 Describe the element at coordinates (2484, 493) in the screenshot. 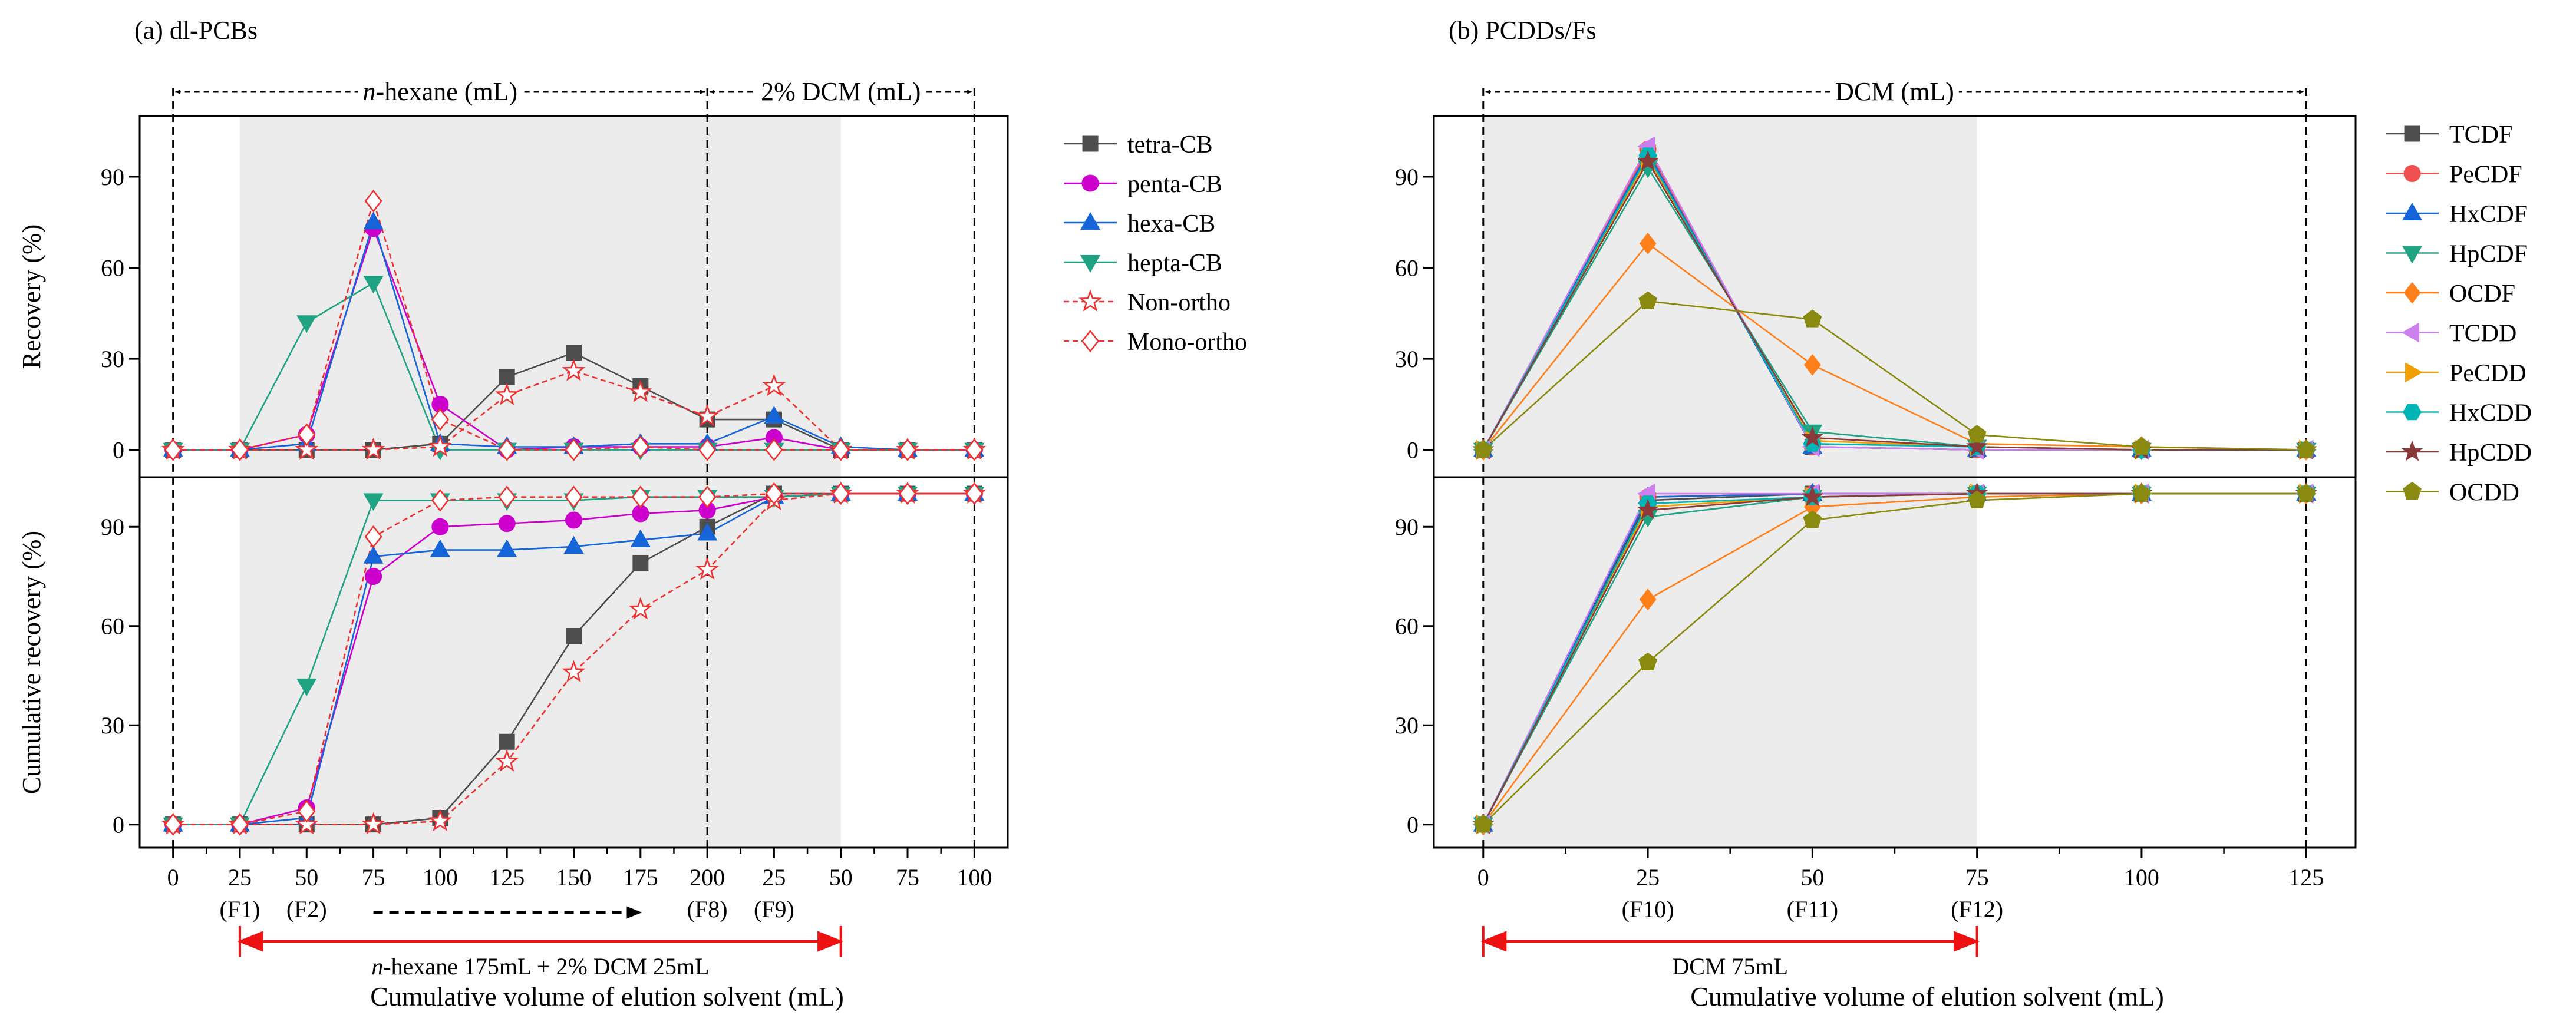

I see `legend-label-OCDD: OCDD` at that location.